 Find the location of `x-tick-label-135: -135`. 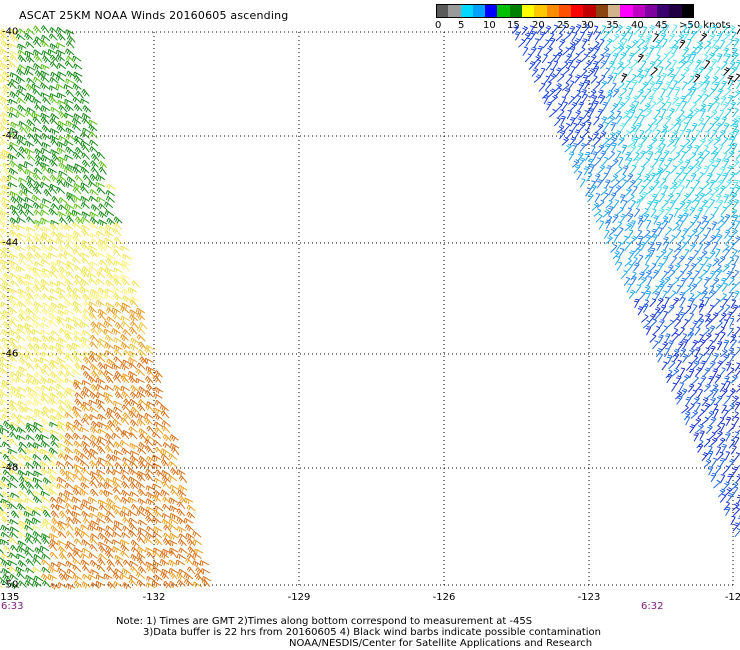

x-tick-label-135: -135 is located at coordinates (10, 597).